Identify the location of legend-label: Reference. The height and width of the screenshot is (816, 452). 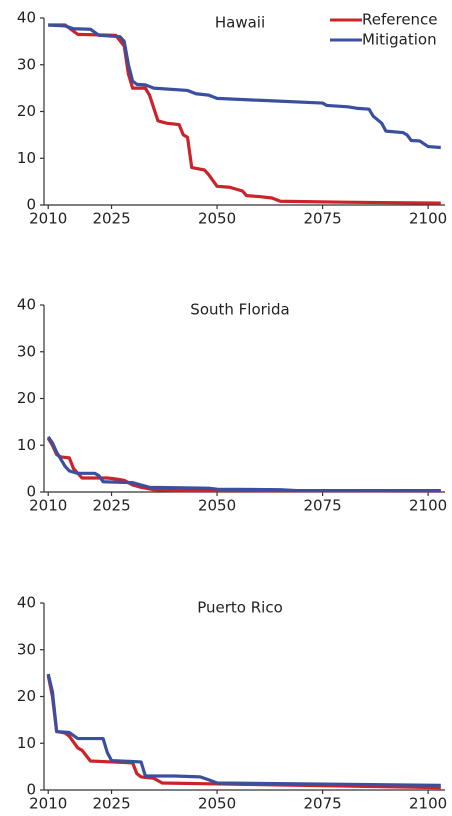
(400, 20).